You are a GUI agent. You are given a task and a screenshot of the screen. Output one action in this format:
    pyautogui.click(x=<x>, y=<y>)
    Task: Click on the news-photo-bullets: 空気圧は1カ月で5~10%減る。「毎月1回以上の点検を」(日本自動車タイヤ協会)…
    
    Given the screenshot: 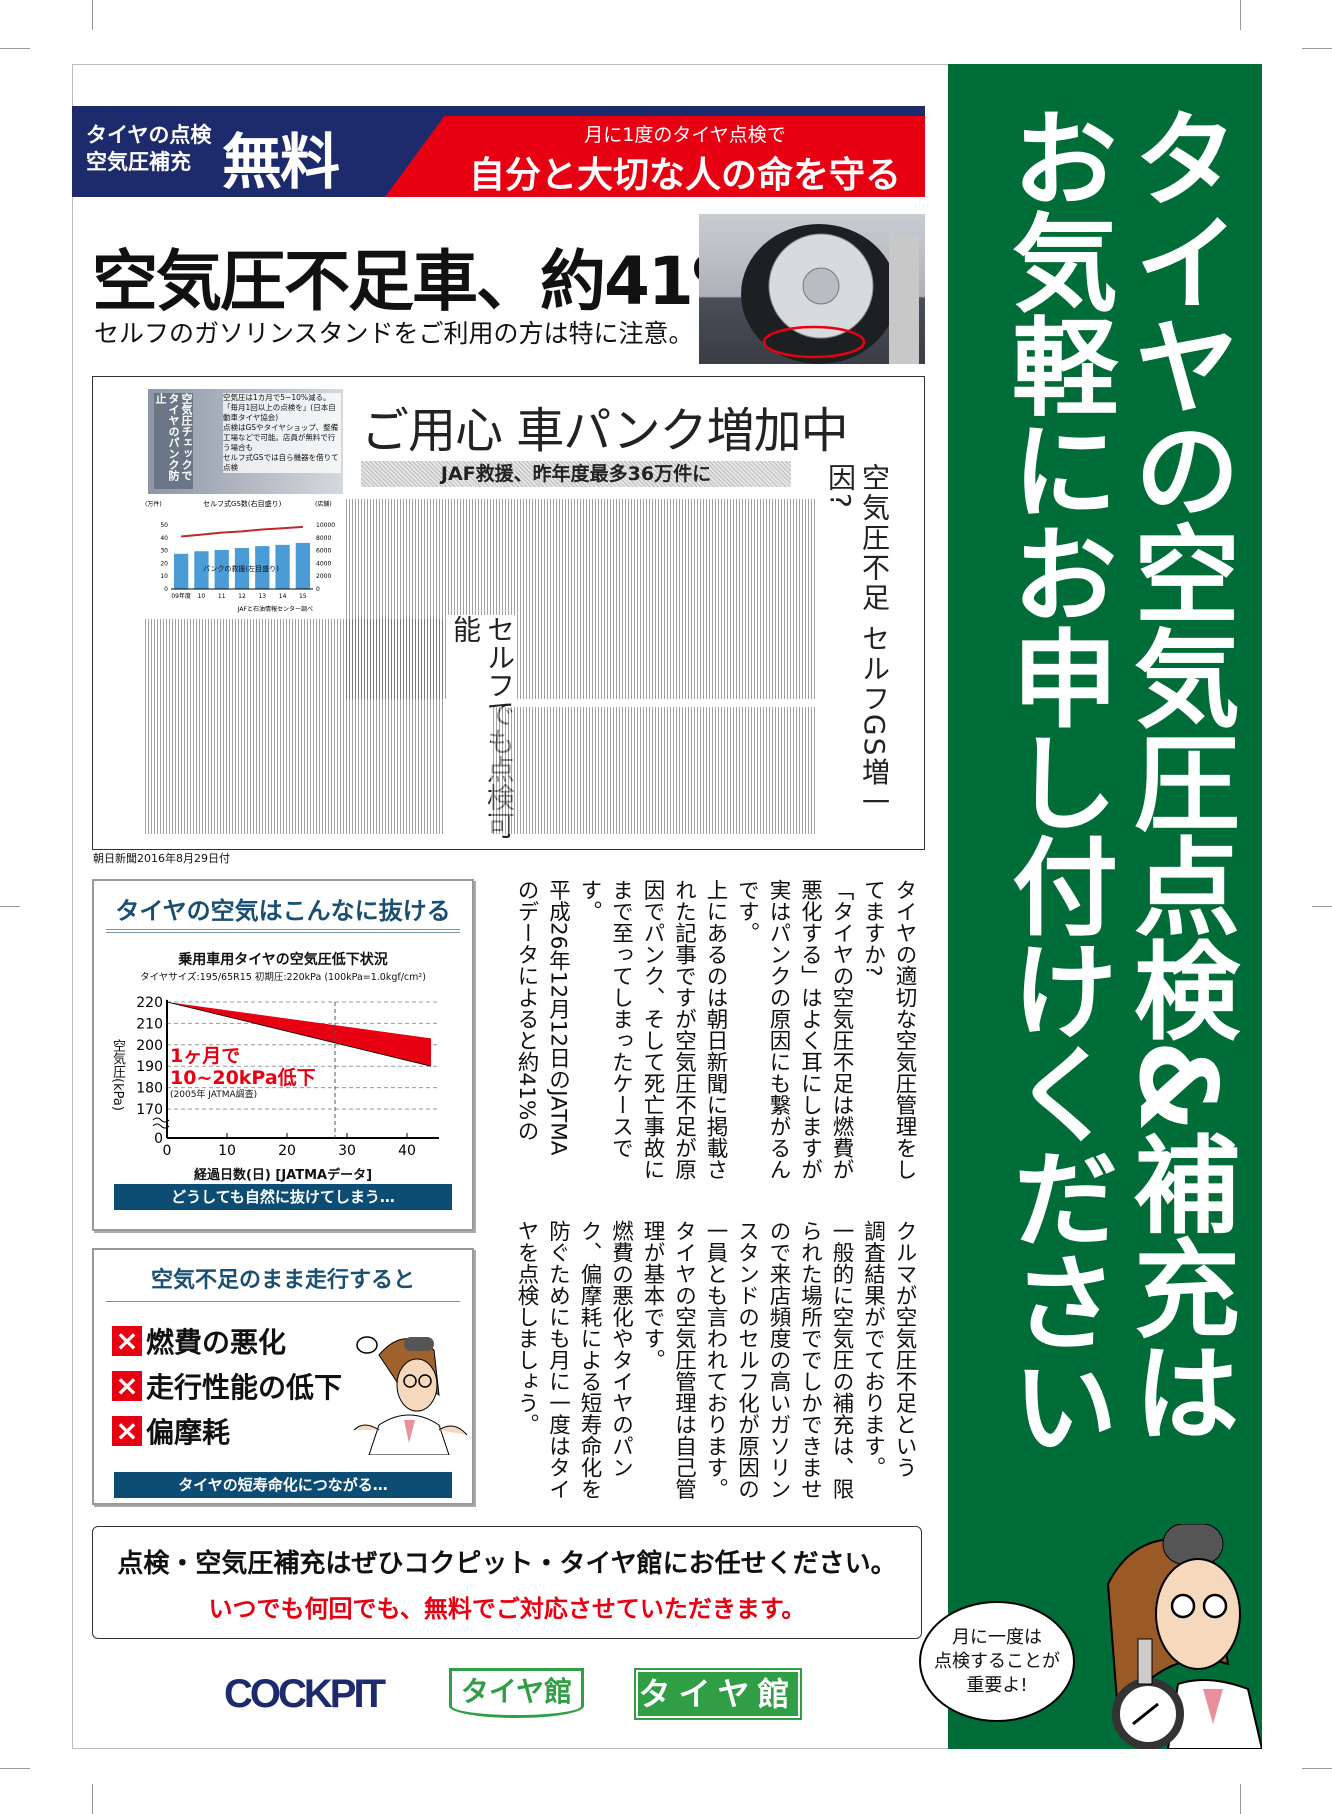 What is the action you would take?
    pyautogui.click(x=282, y=433)
    